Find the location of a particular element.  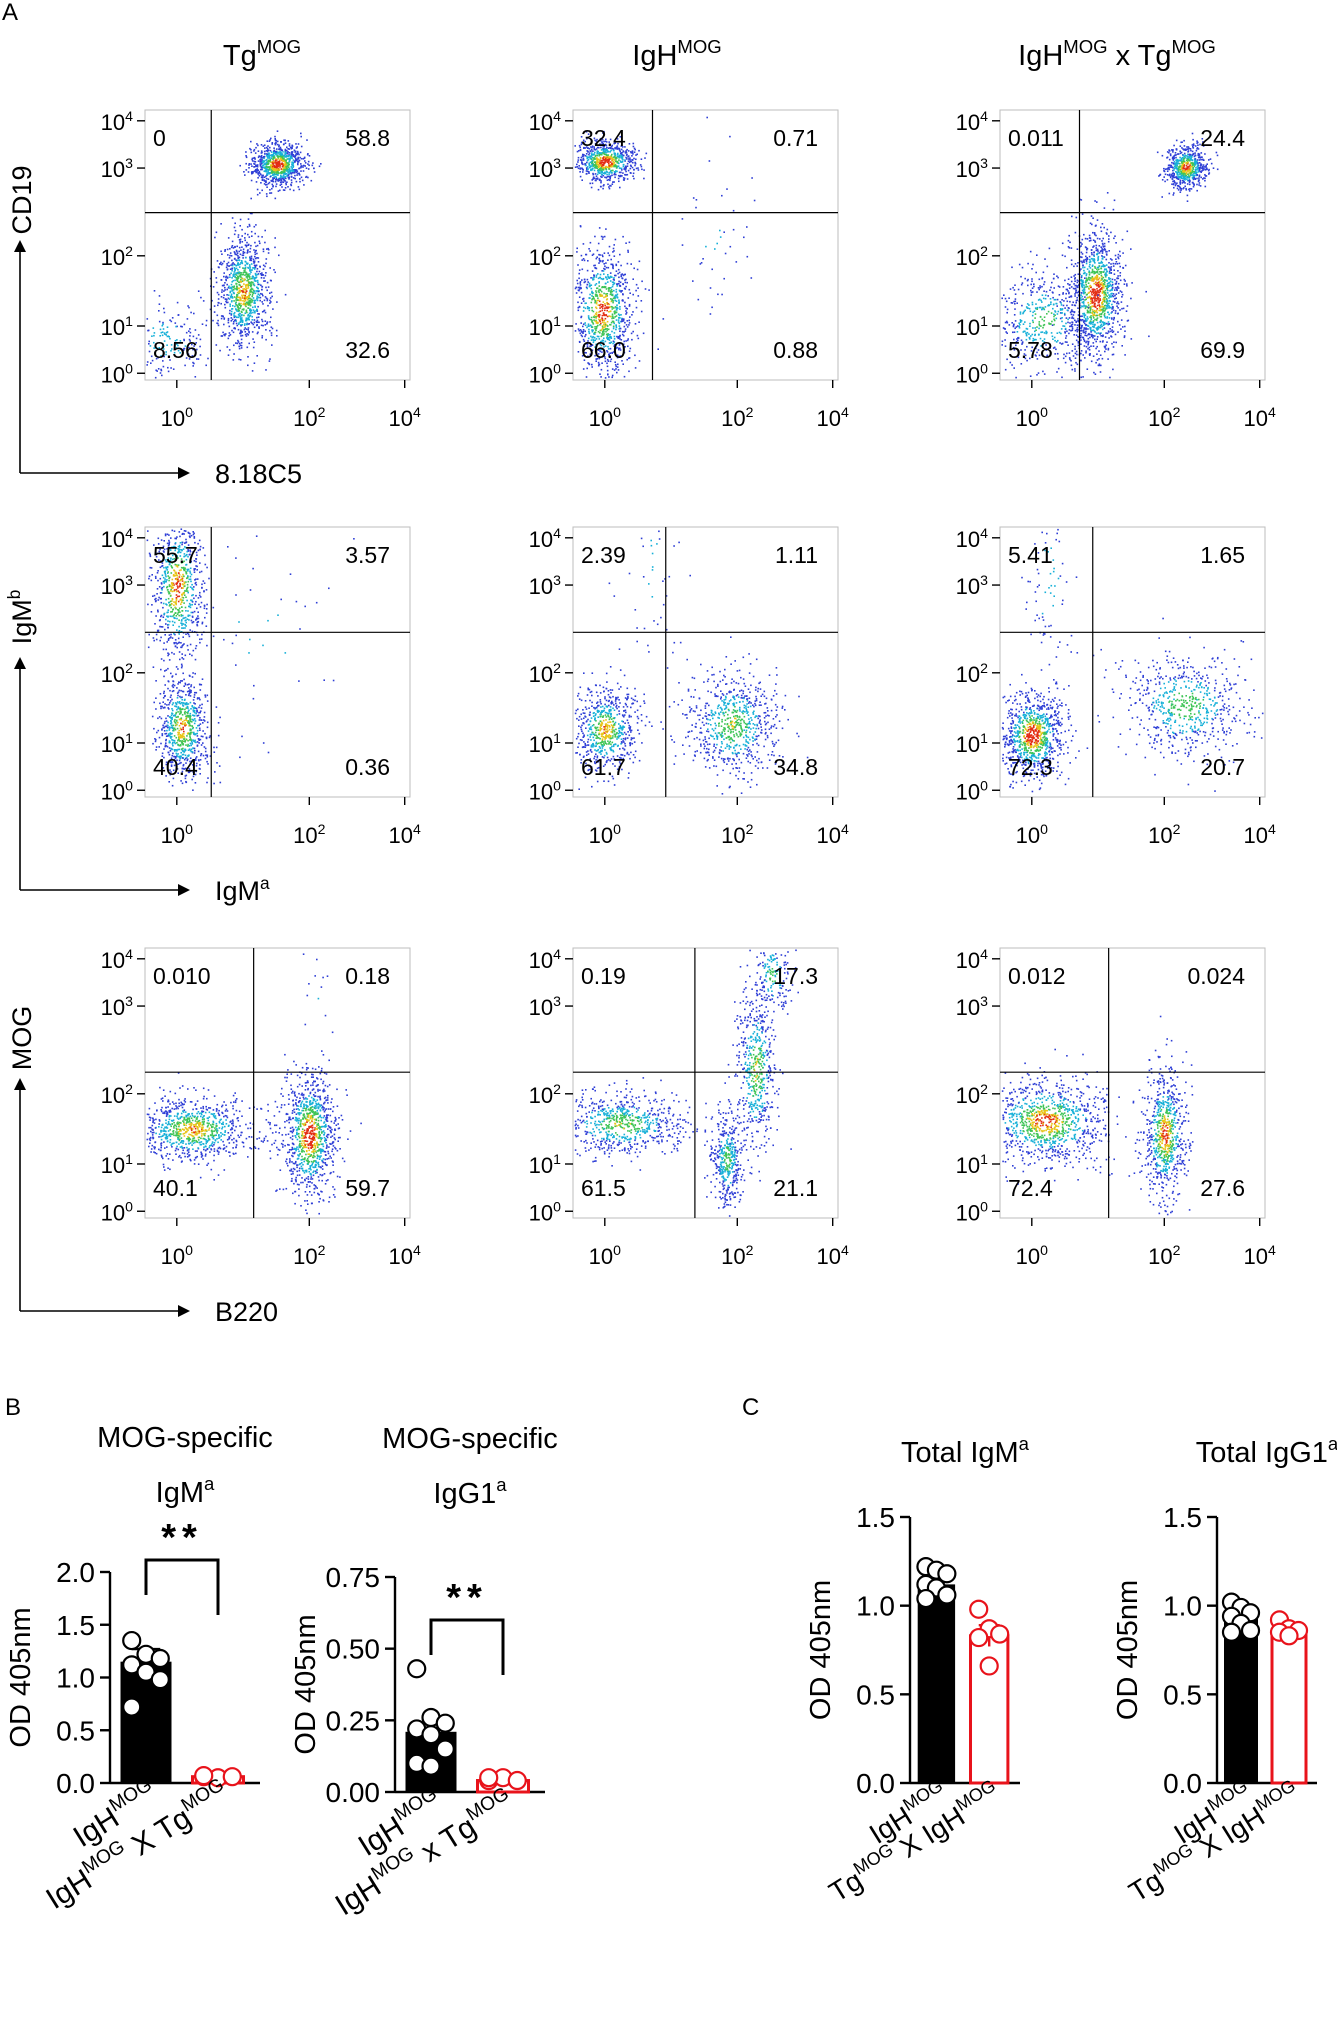

y-tick-label: 10¹ is located at coordinates (545, 326).